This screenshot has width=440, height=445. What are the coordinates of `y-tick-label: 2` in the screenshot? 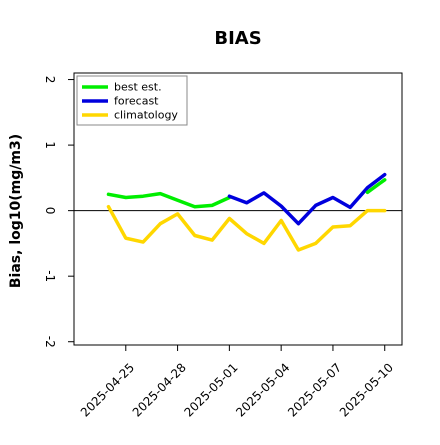 It's located at (50, 80).